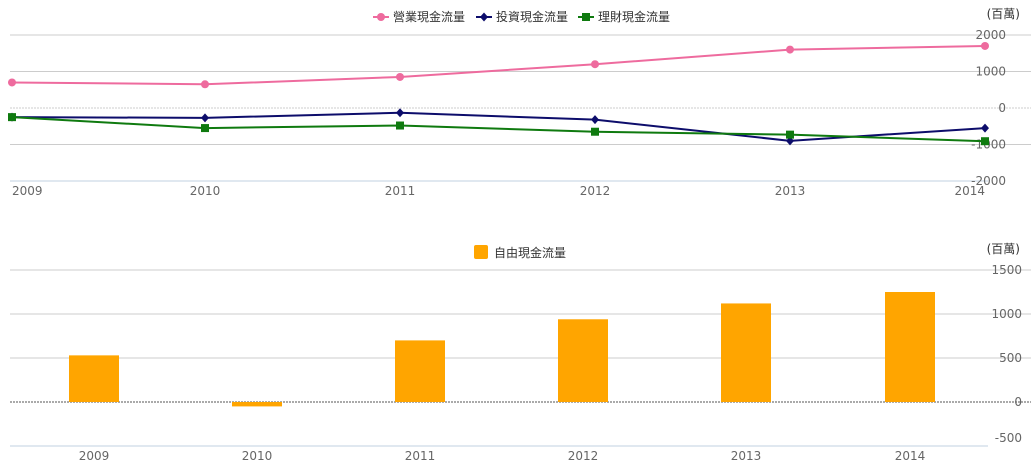  I want to click on y-tick-label: -500, so click(1008, 438).